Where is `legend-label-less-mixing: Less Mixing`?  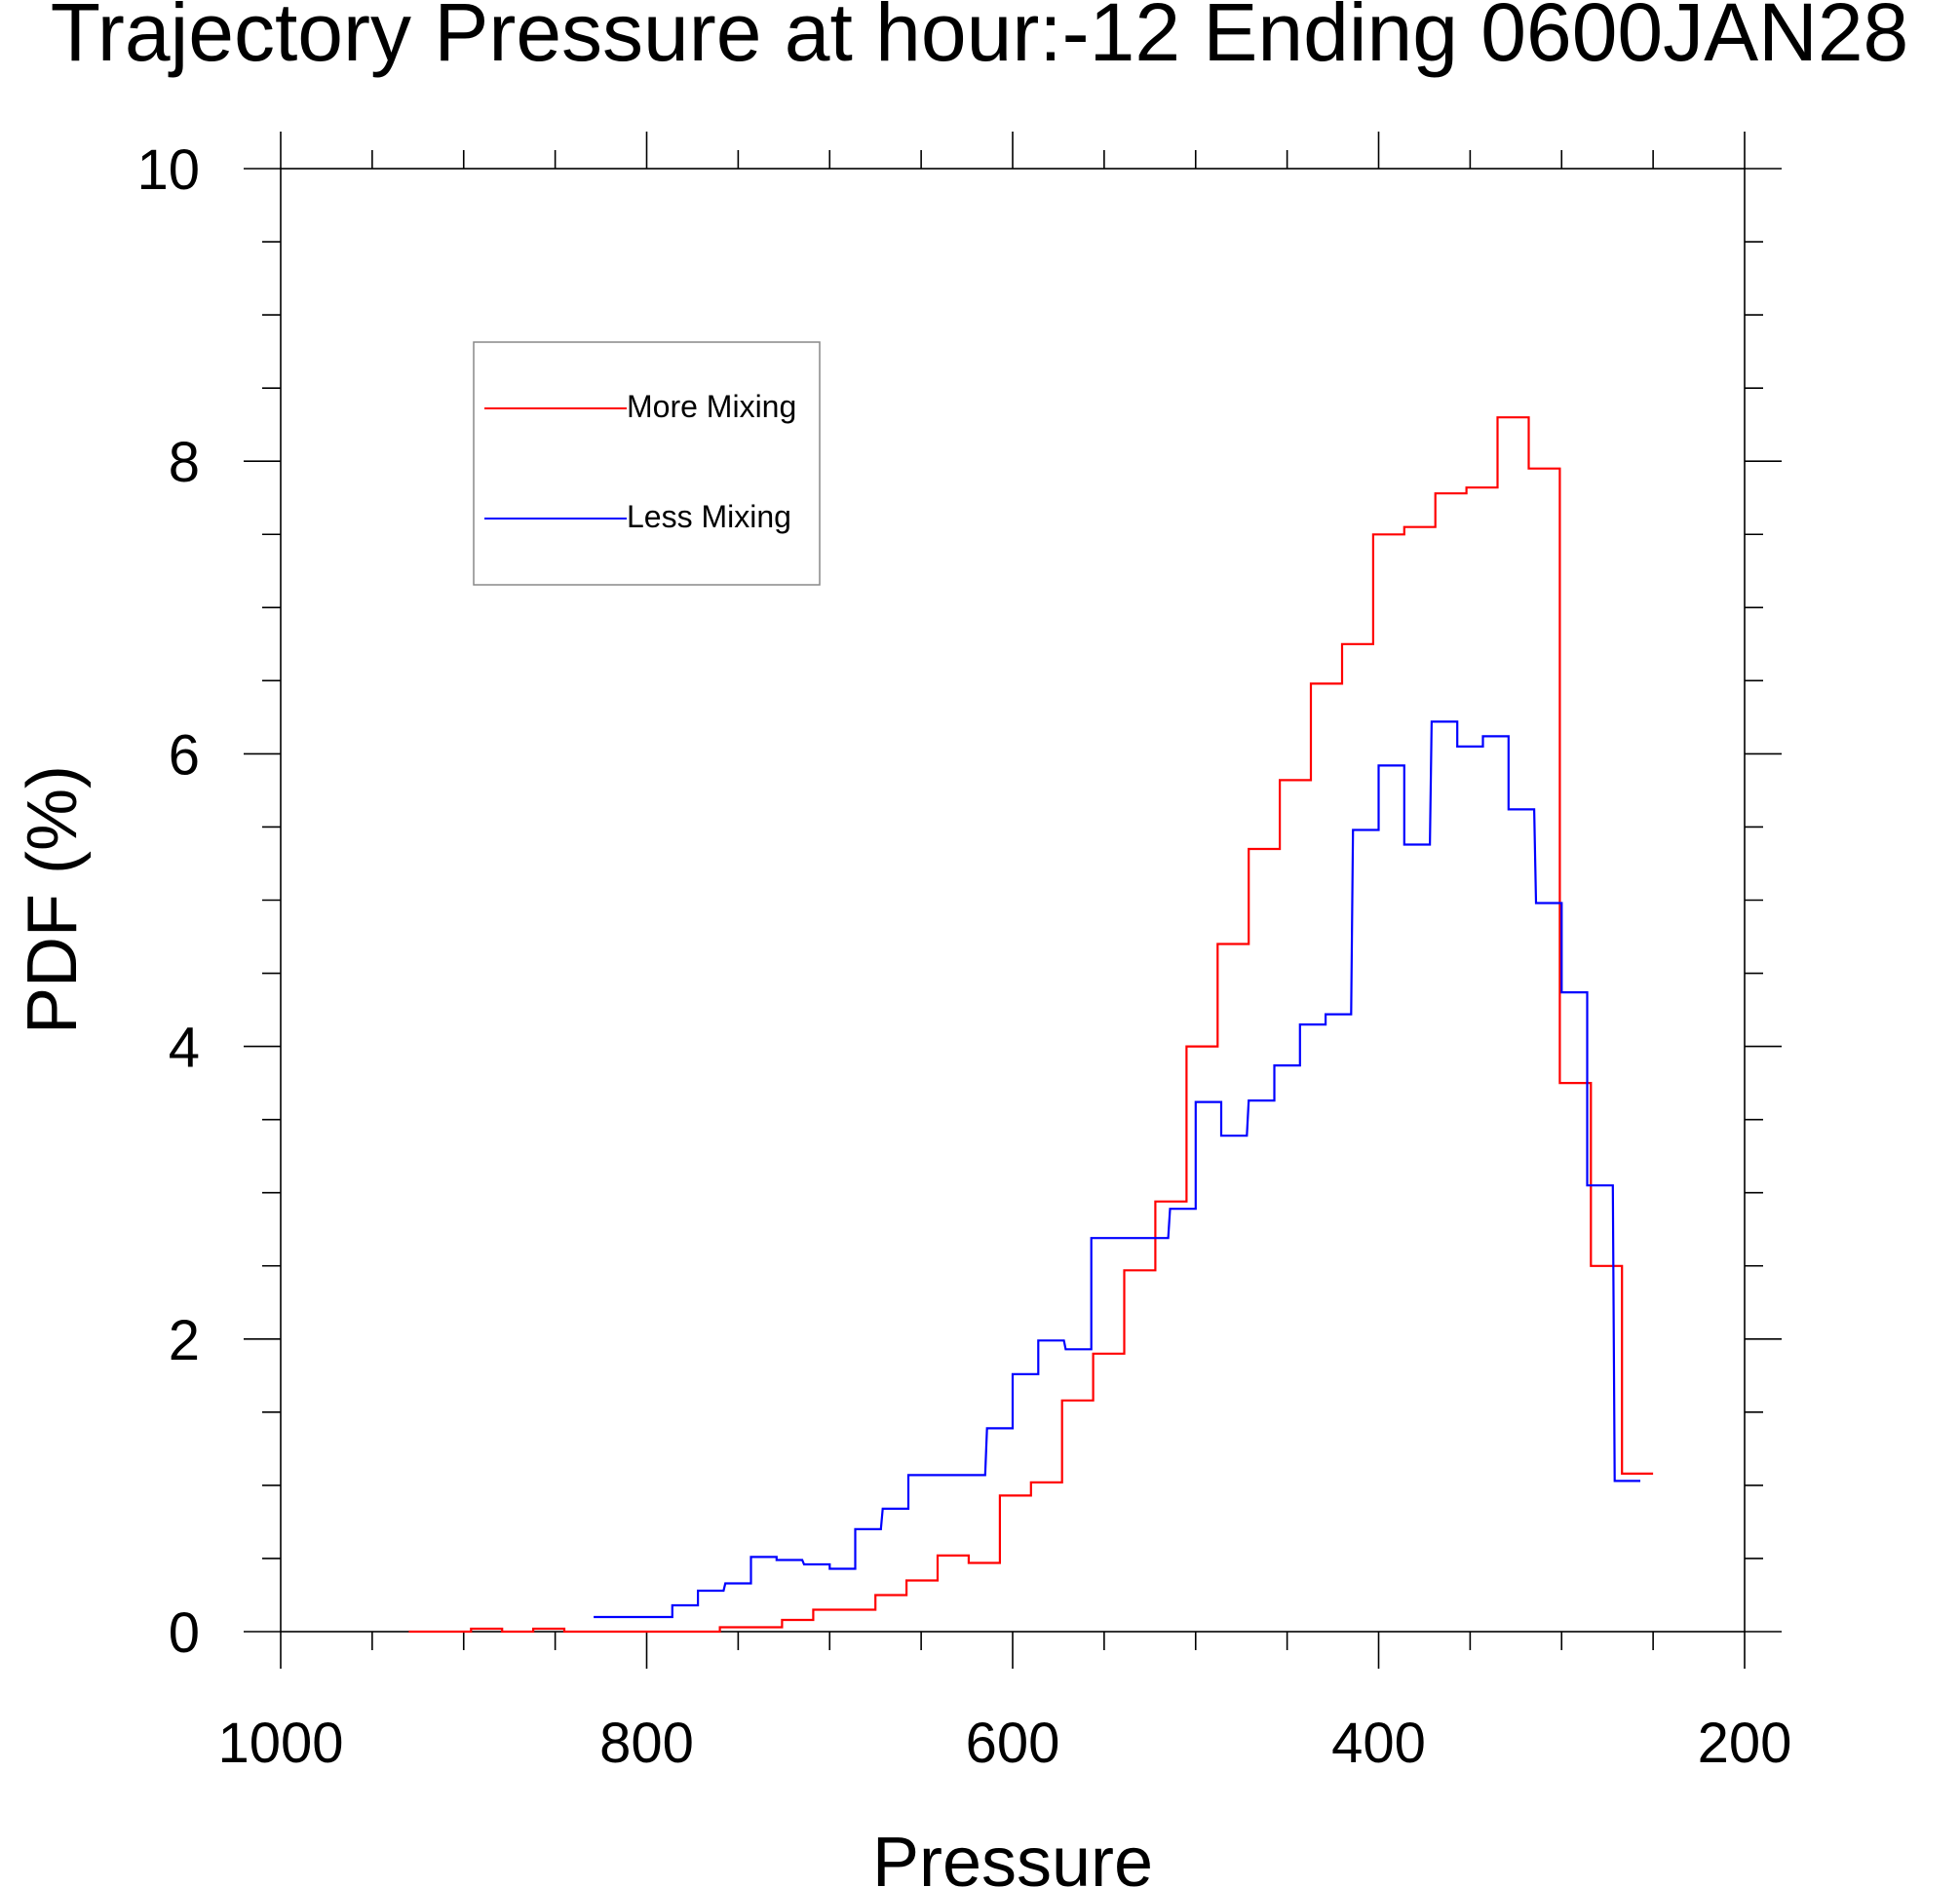 legend-label-less-mixing: Less Mixing is located at coordinates (709, 516).